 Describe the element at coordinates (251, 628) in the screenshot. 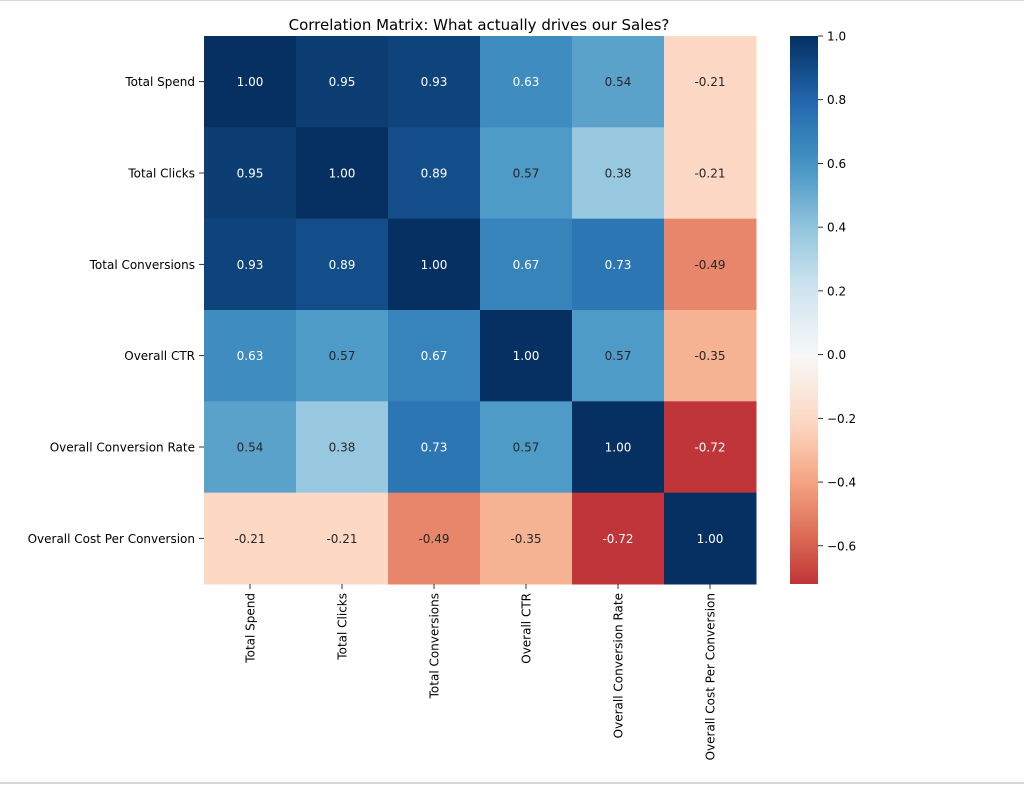

I see `x-tick-label: Total Spend` at that location.